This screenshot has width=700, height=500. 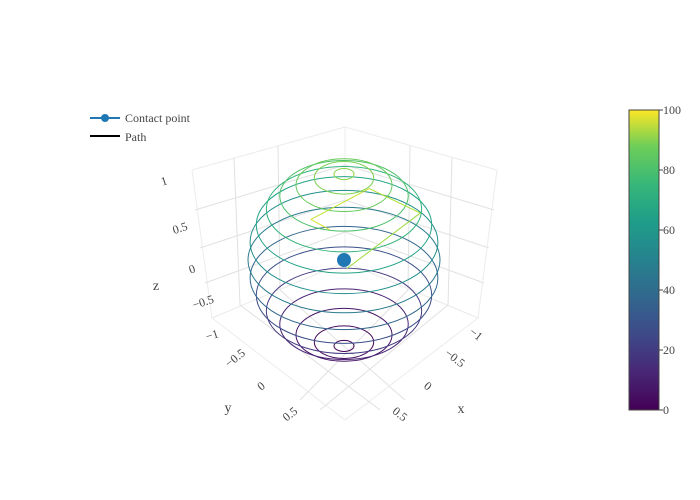 What do you see at coordinates (669, 230) in the screenshot?
I see `colorbar-tick-label-60: 60` at bounding box center [669, 230].